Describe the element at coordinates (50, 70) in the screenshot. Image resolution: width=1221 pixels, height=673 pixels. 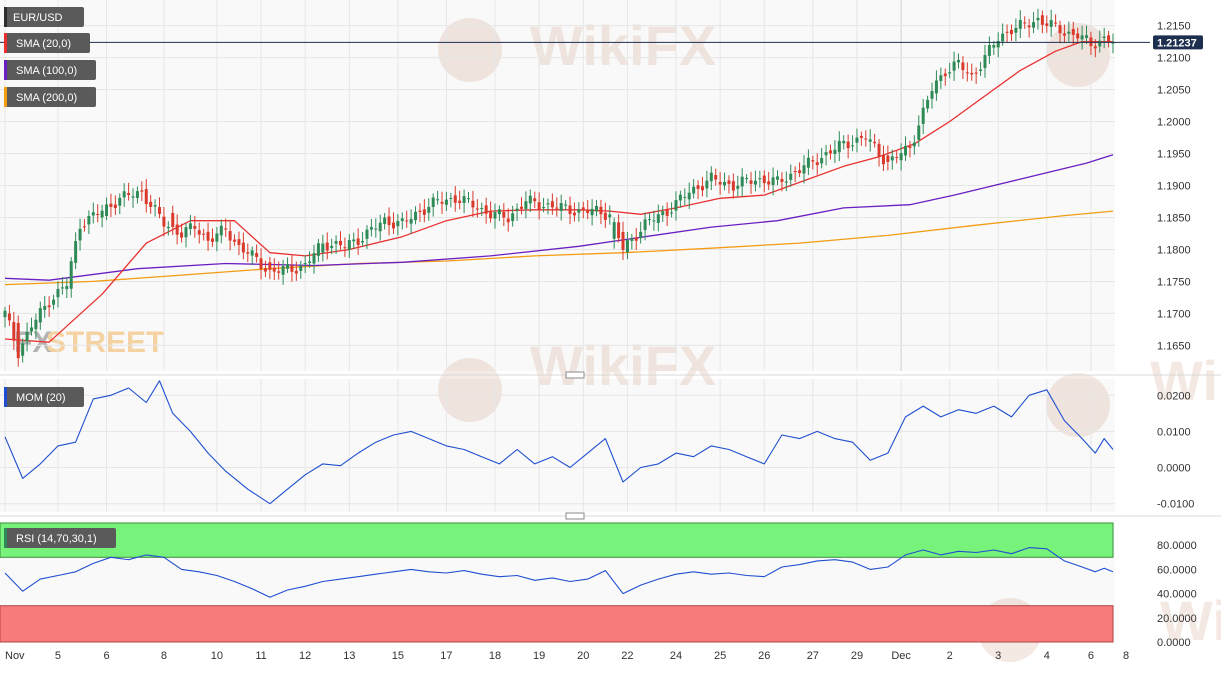
I see `legend-sma100: SMA (100,0)` at that location.